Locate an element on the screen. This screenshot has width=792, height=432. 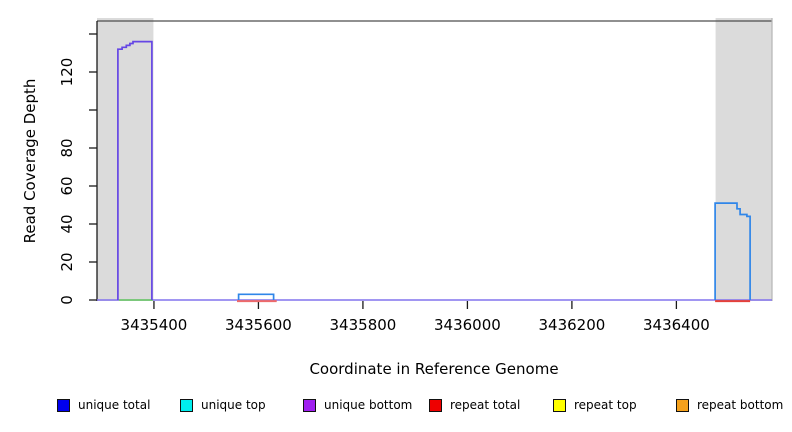
x-tick-label: 3436200 is located at coordinates (571, 325).